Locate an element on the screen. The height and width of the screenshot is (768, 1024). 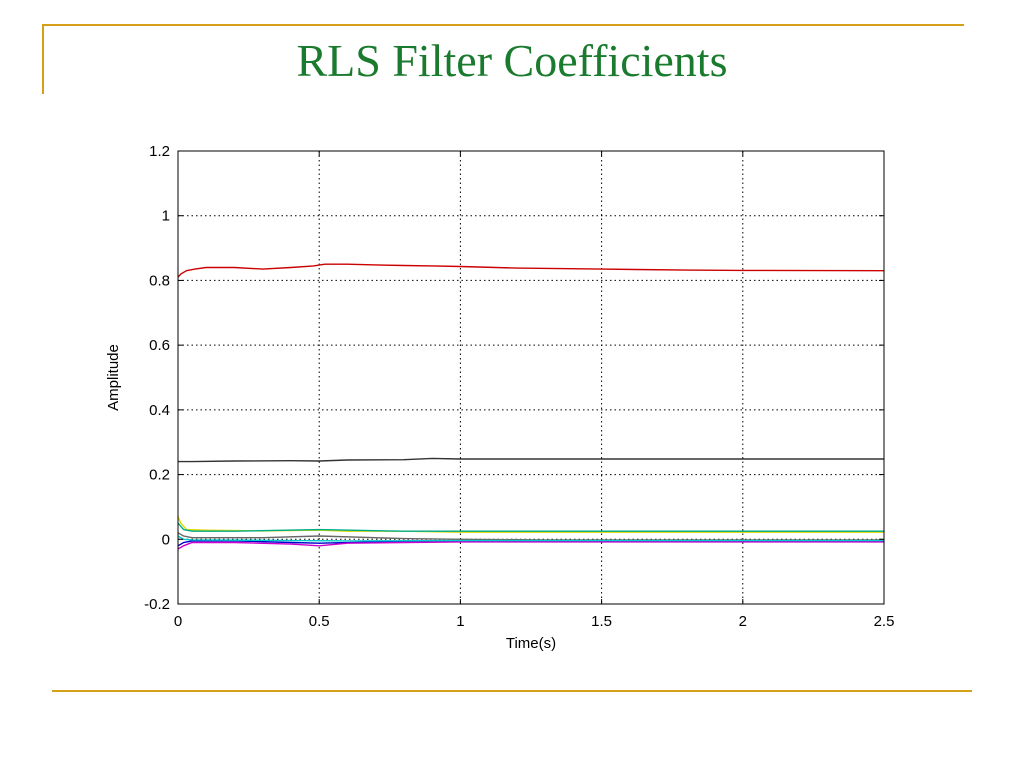
x-tick-label: 2 is located at coordinates (743, 621).